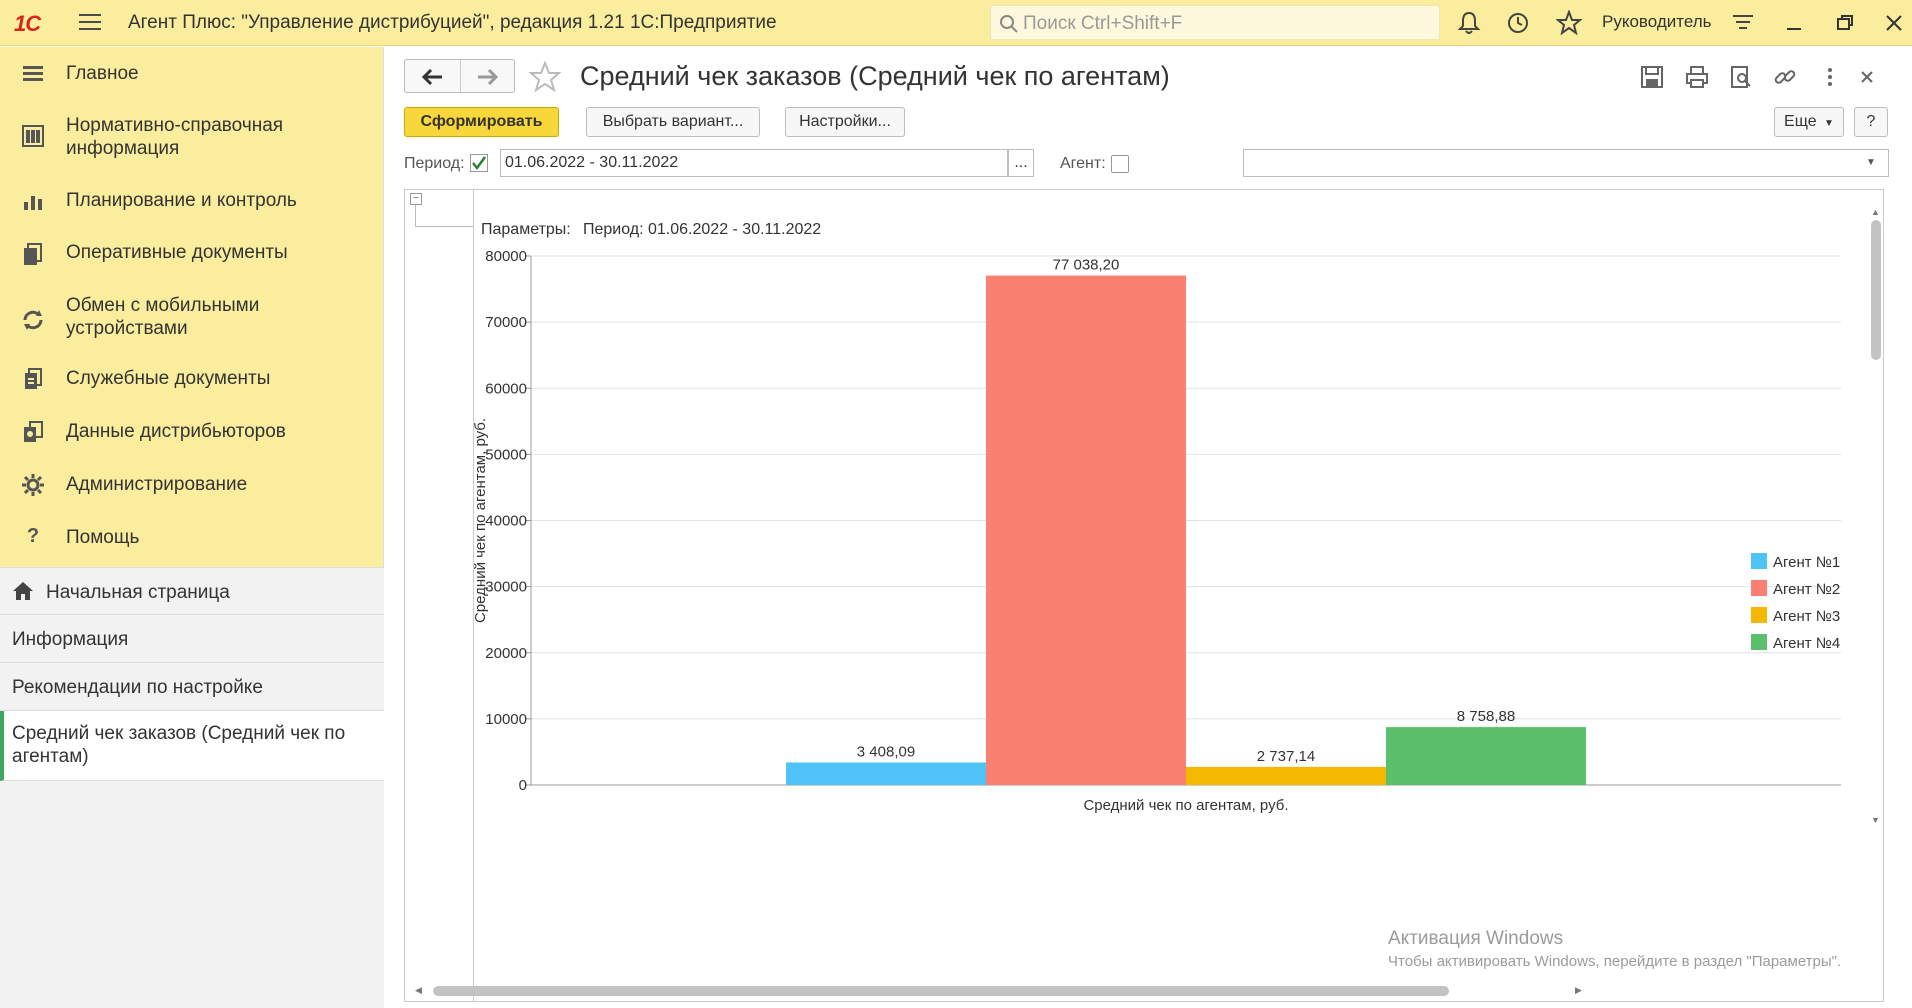 This screenshot has width=1912, height=1008. Describe the element at coordinates (1785, 77) in the screenshot. I see `link-icon` at that location.